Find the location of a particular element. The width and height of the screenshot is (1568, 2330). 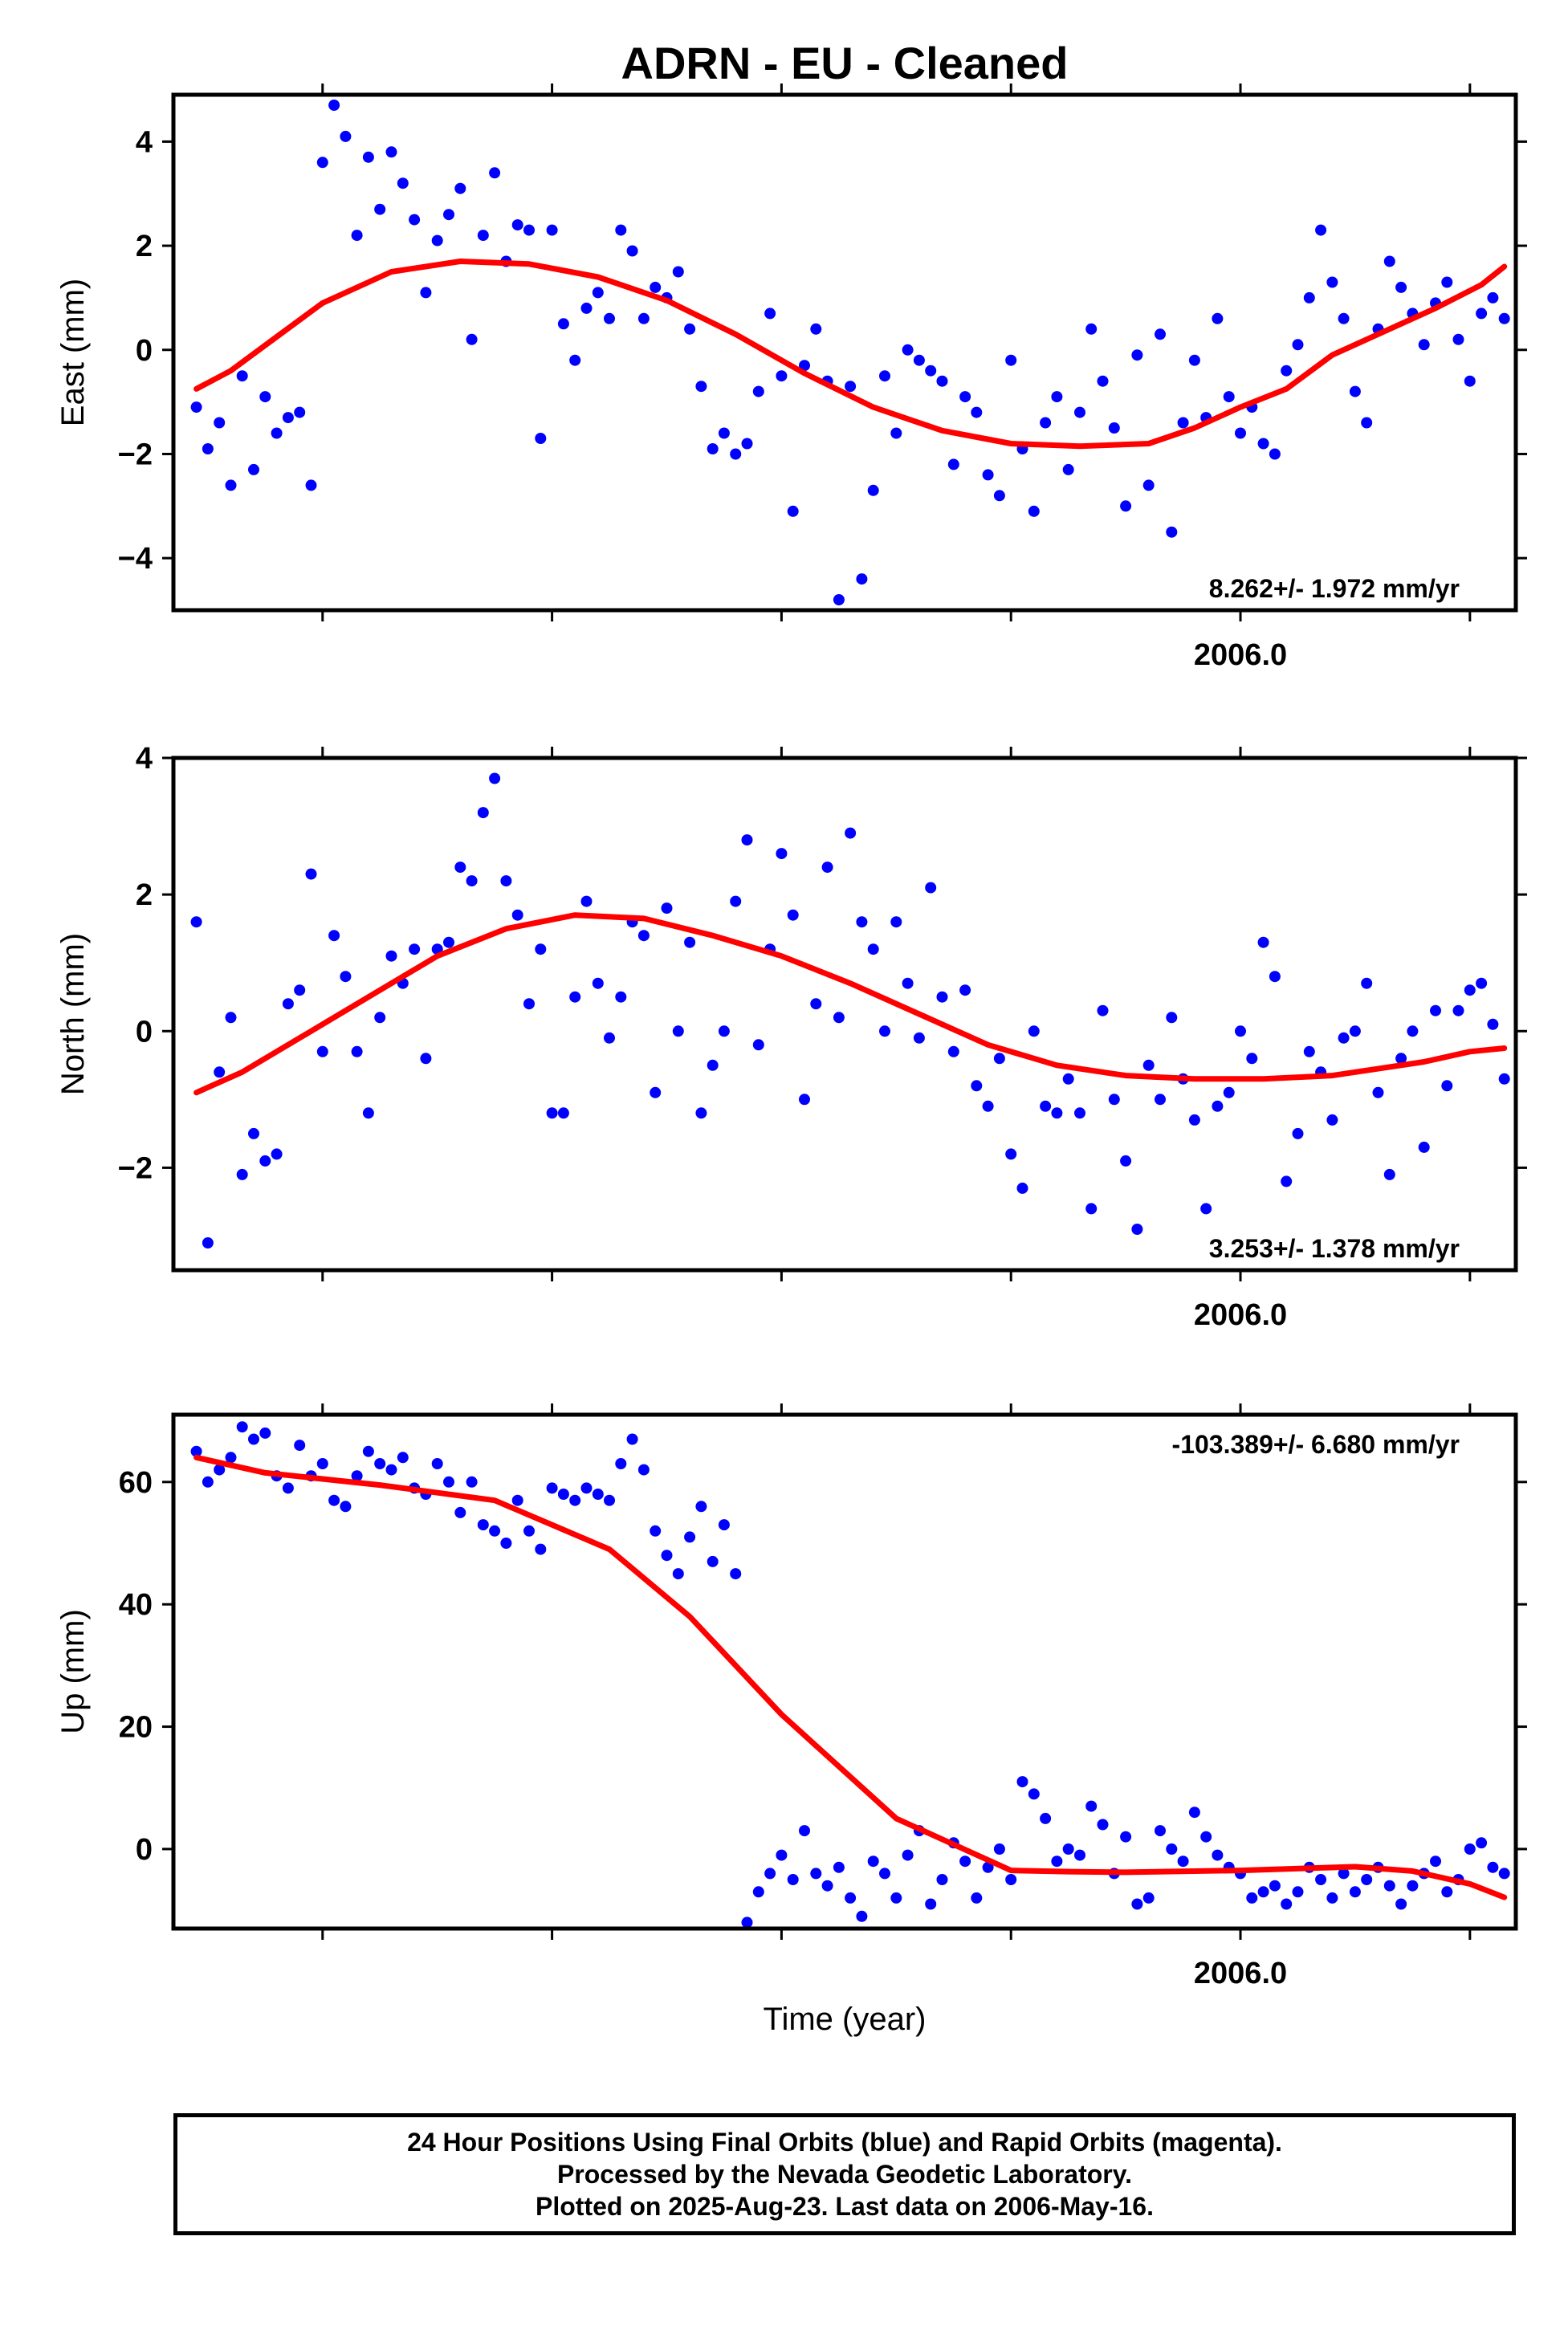

north-fit-curve is located at coordinates (850, 1004).